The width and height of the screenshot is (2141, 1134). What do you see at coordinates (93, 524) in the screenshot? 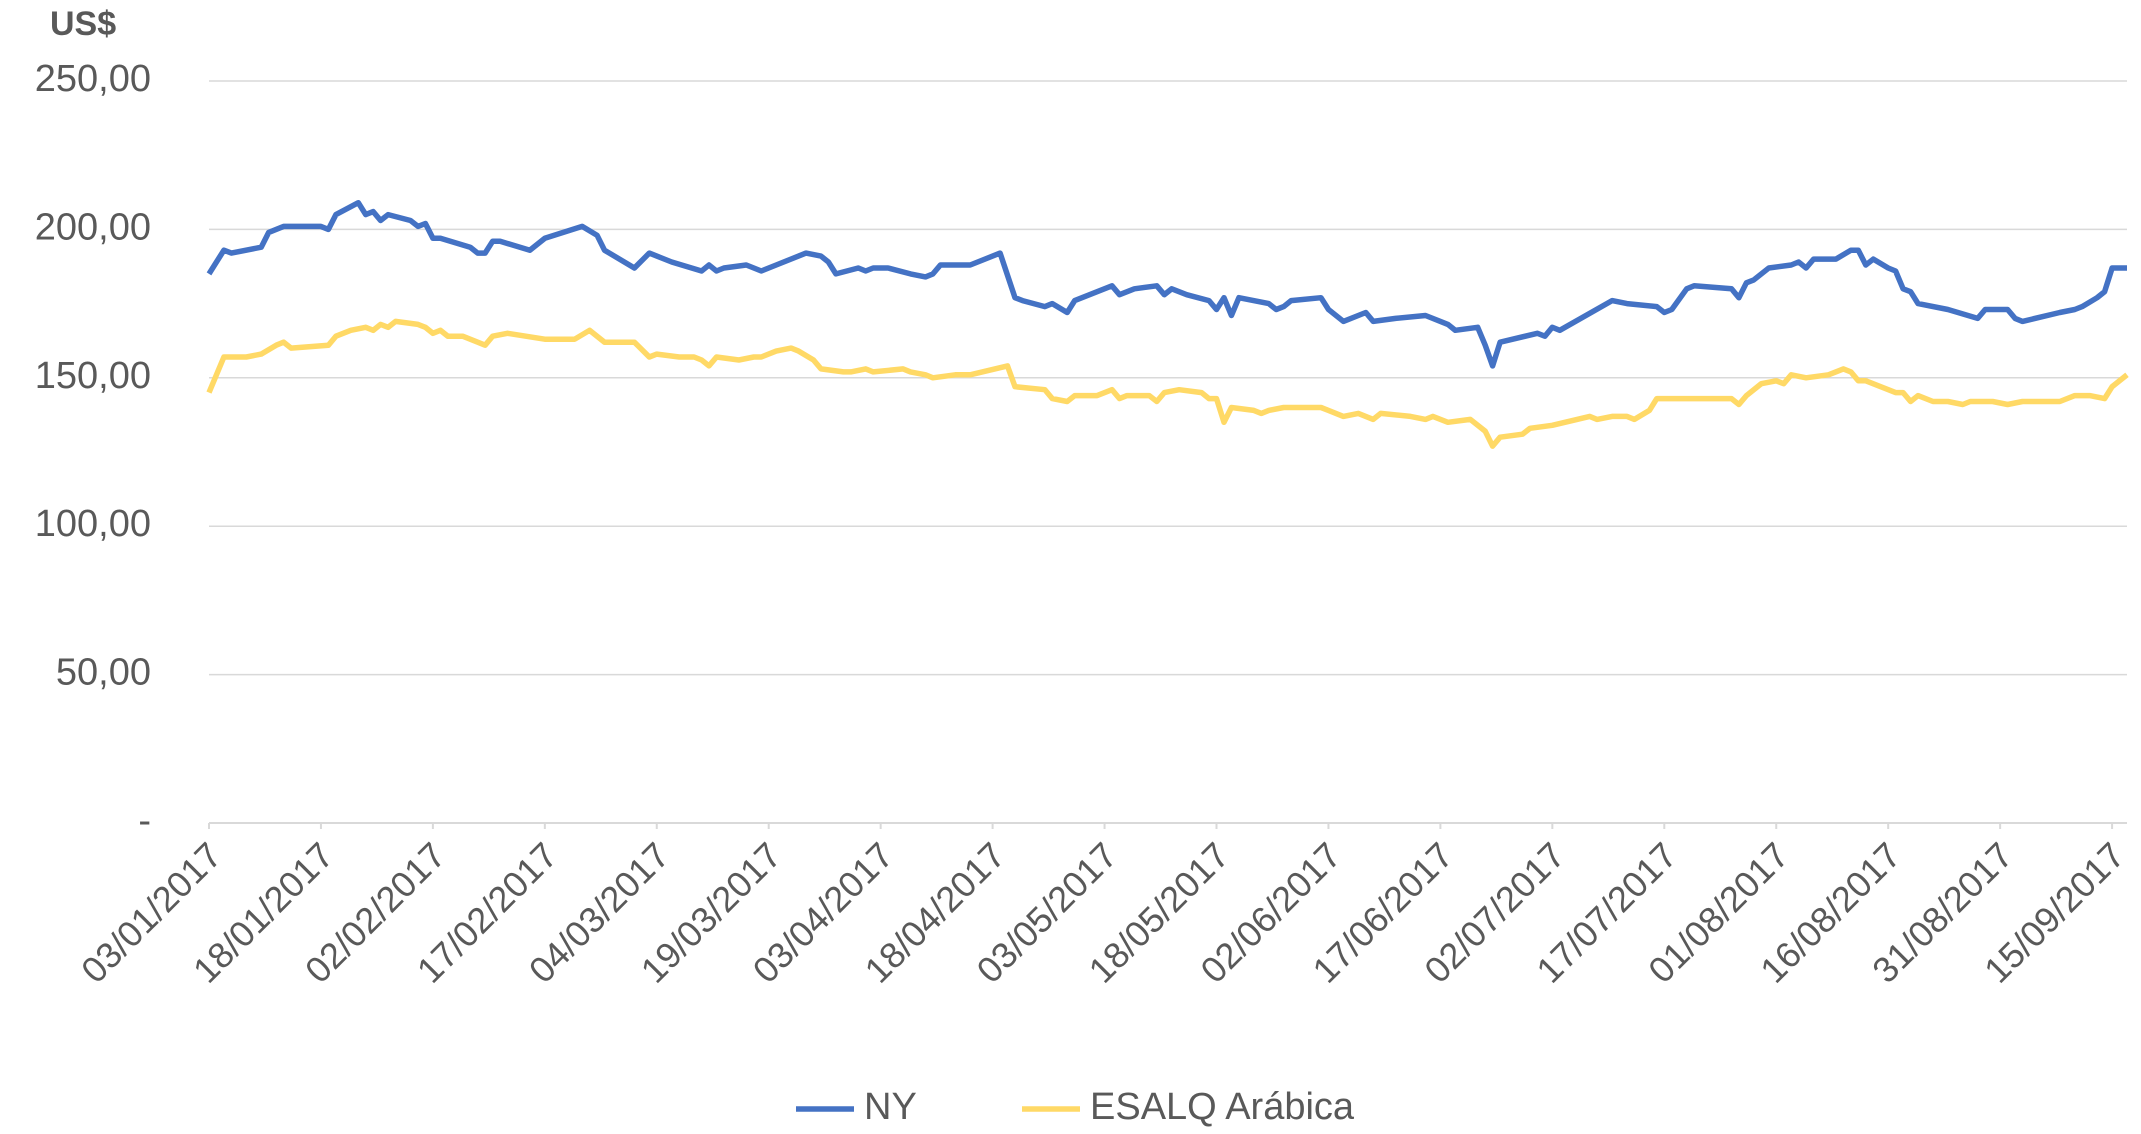
I see `y-tick-label: 100,00` at bounding box center [93, 524].